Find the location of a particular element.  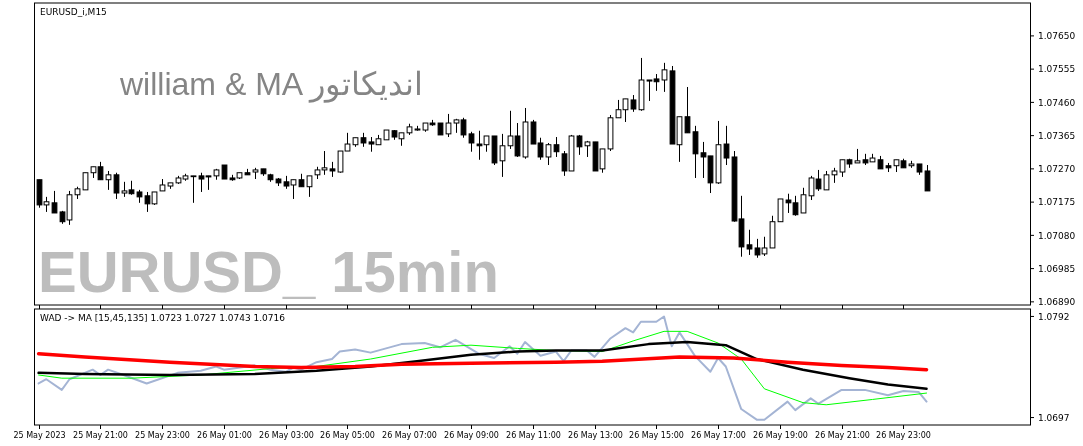

y-tick-label: 1.07460 is located at coordinates (1057, 102).